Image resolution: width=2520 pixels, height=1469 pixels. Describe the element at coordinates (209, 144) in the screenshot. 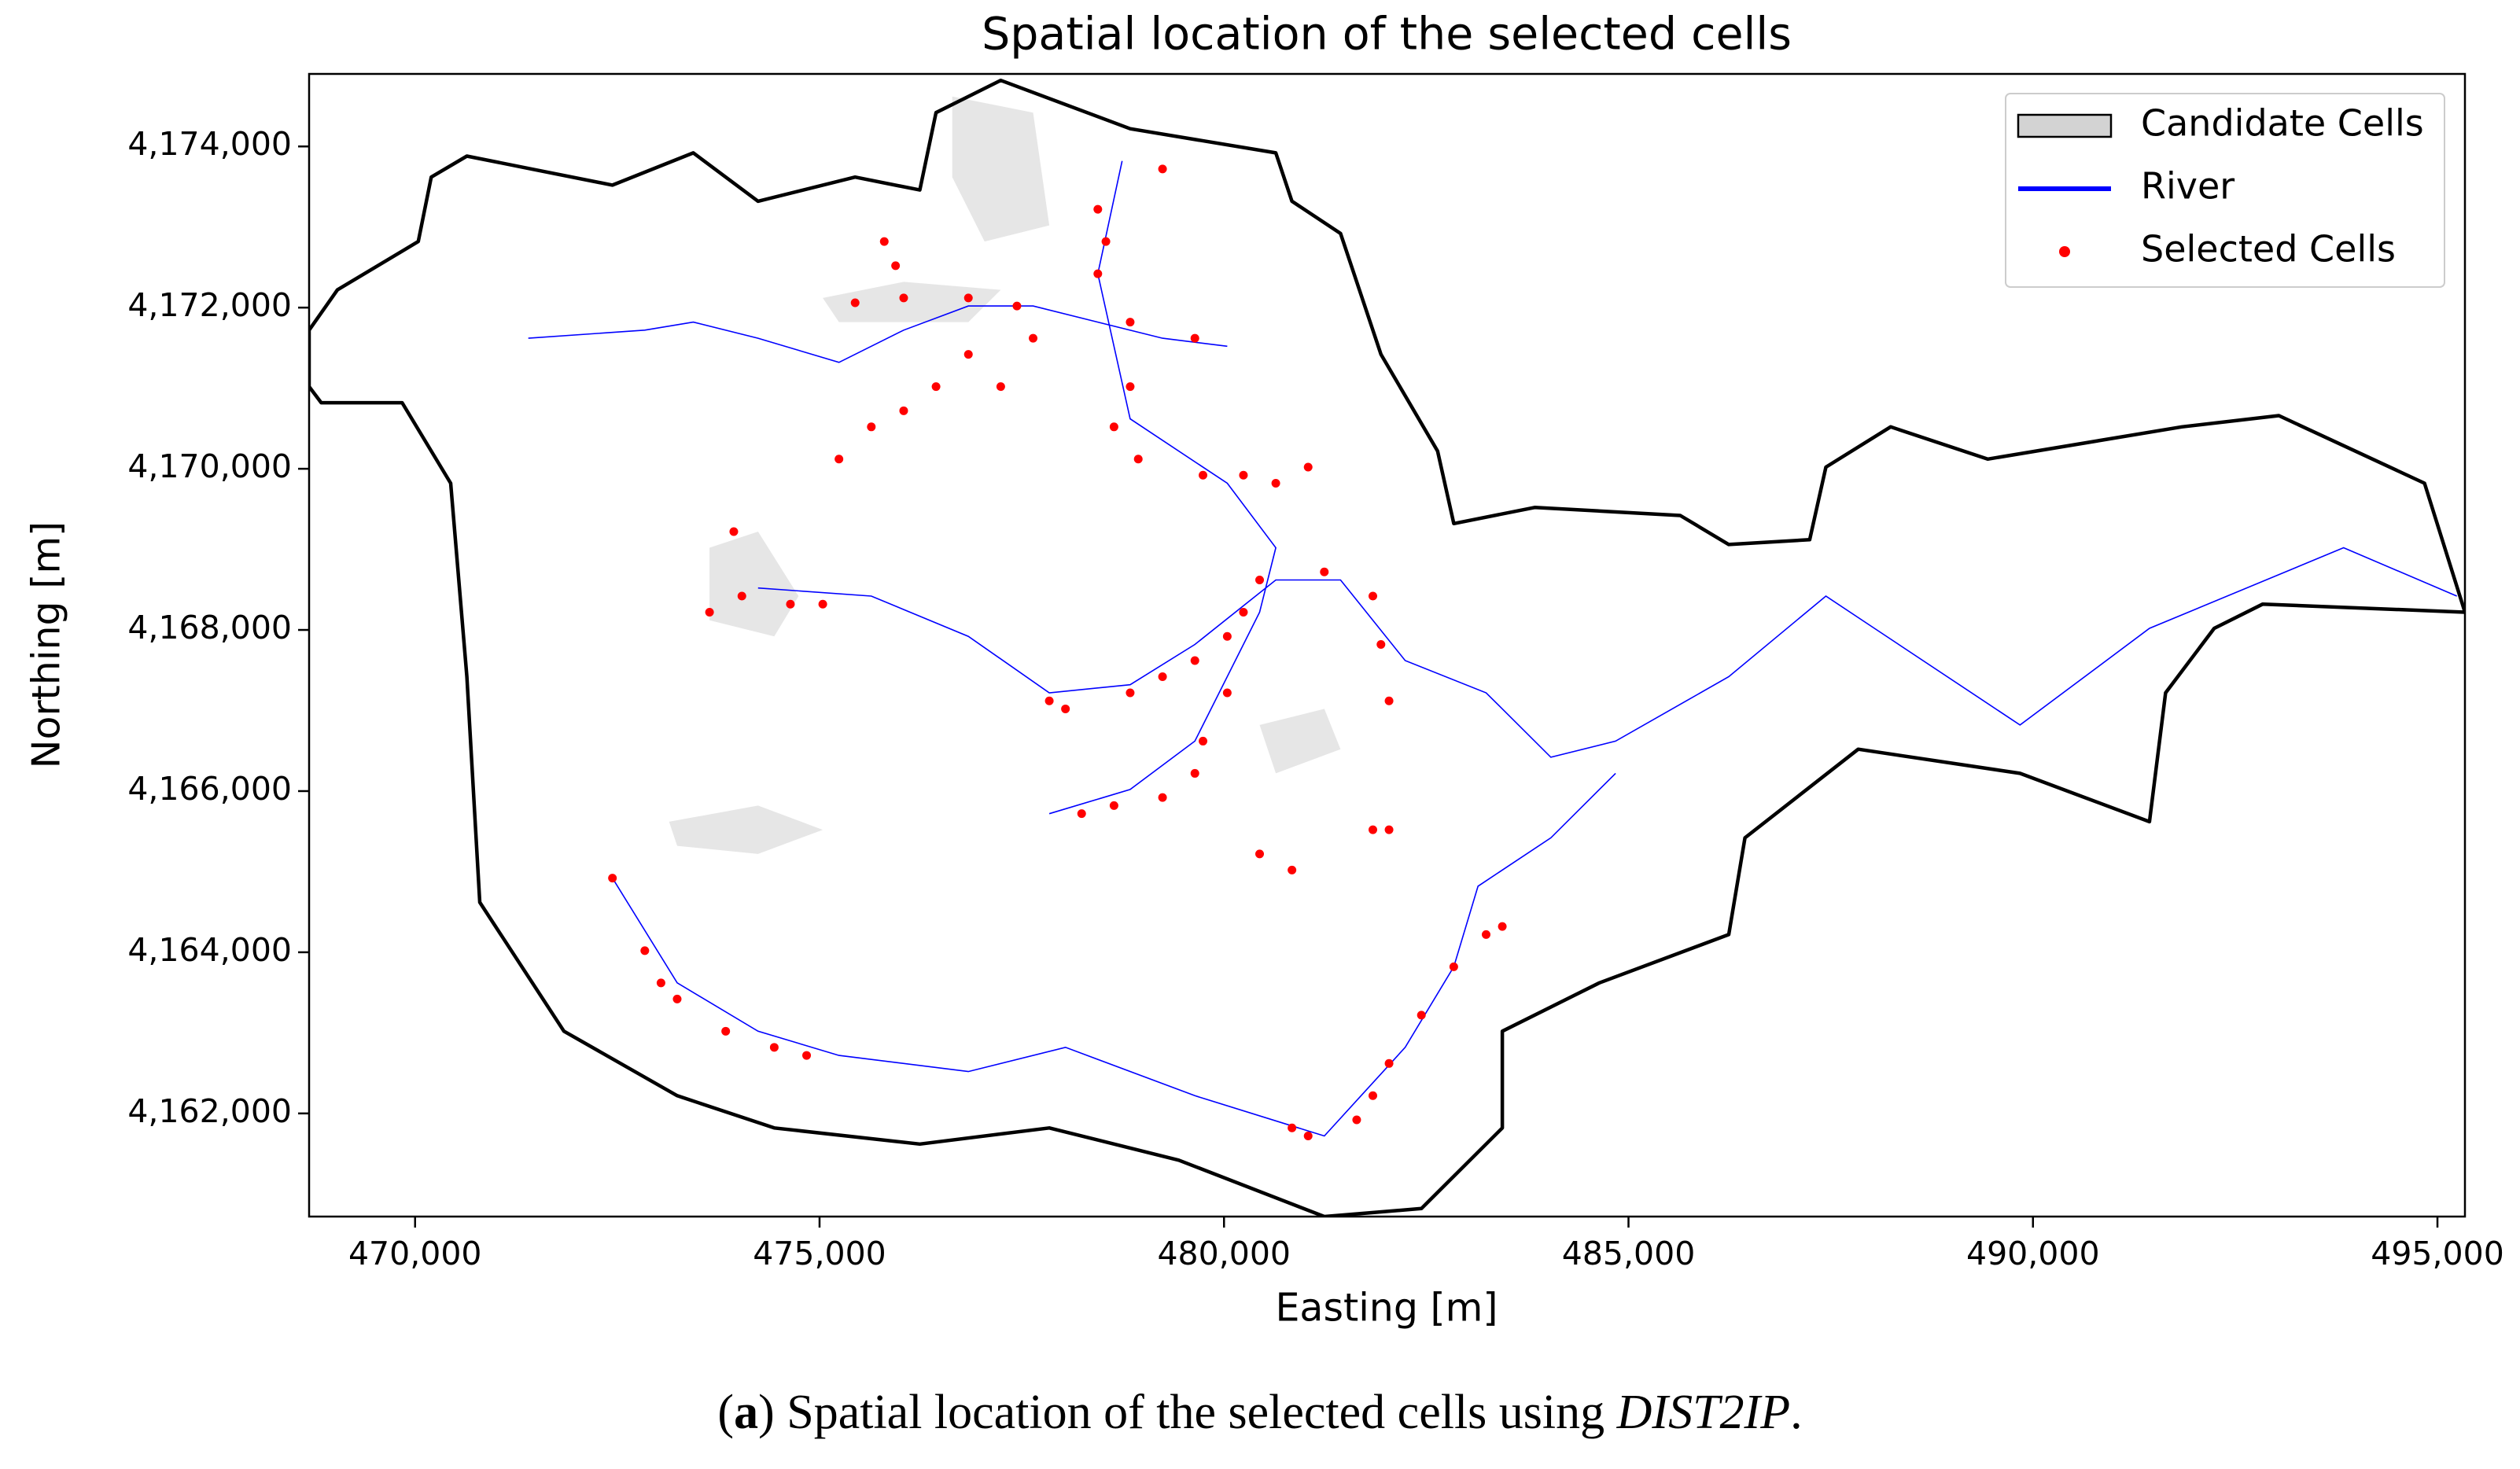

I see `y-tick-label: 4,174,000` at that location.